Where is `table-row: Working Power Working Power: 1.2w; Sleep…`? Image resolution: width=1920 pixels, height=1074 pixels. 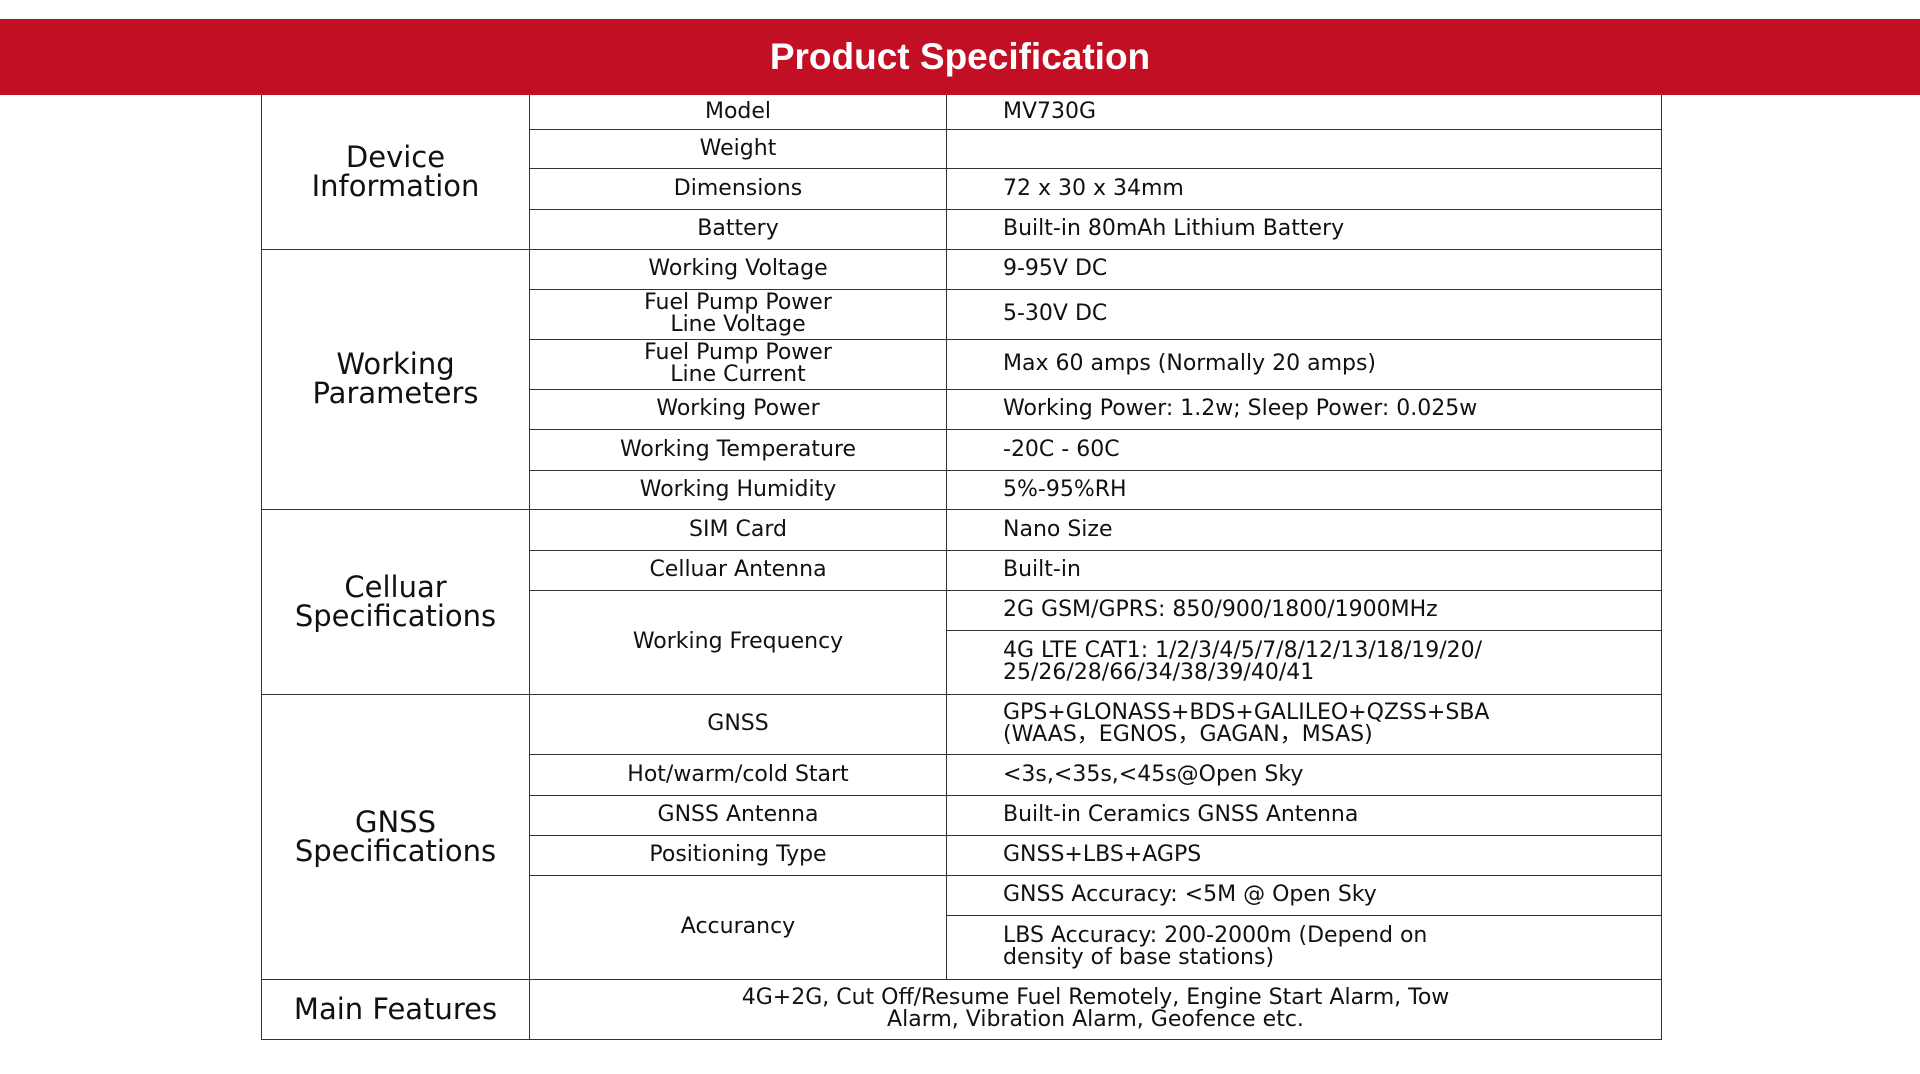 table-row: Working Power Working Power: 1.2w; Sleep… is located at coordinates (962, 409).